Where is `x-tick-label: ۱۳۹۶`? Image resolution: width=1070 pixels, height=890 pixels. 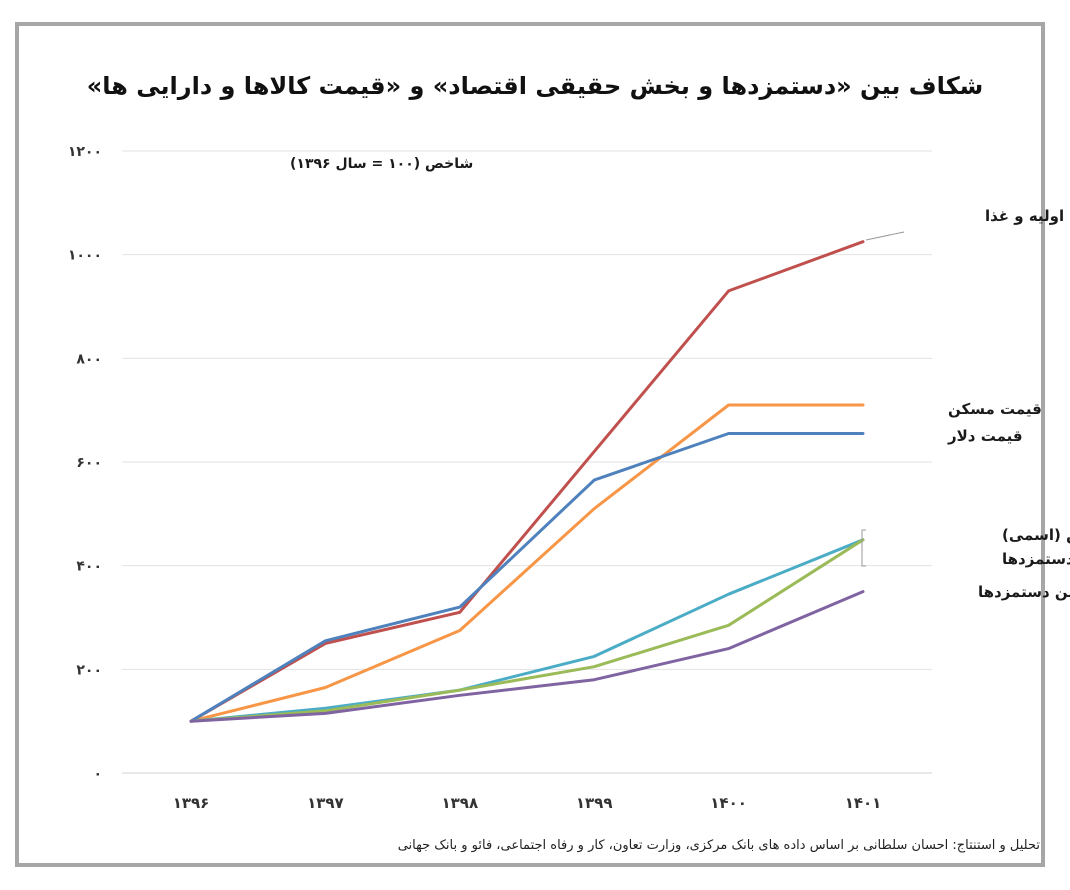 x-tick-label: ۱۳۹۶ is located at coordinates (191, 803).